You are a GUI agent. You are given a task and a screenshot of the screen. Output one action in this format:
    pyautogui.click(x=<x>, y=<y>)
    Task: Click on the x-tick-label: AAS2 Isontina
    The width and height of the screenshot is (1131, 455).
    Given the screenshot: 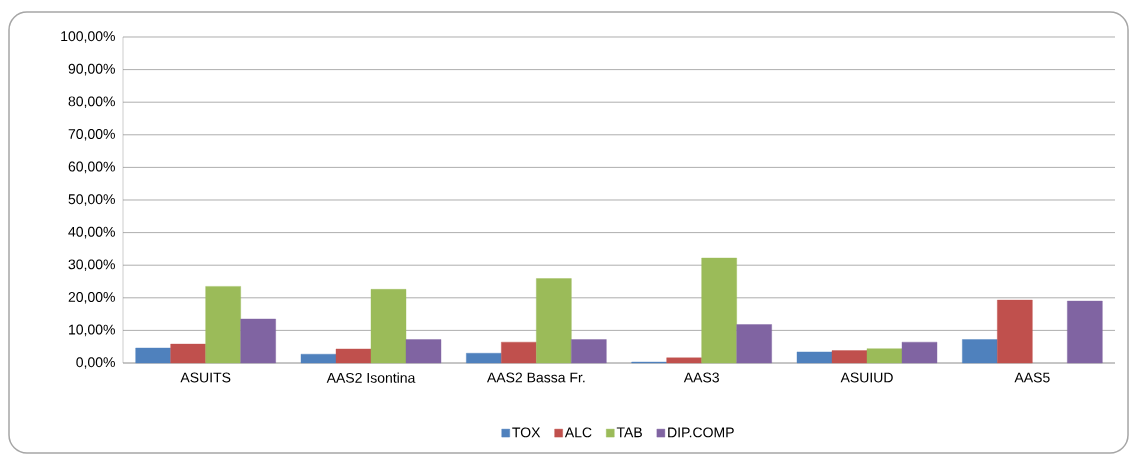 What is the action you would take?
    pyautogui.click(x=371, y=377)
    